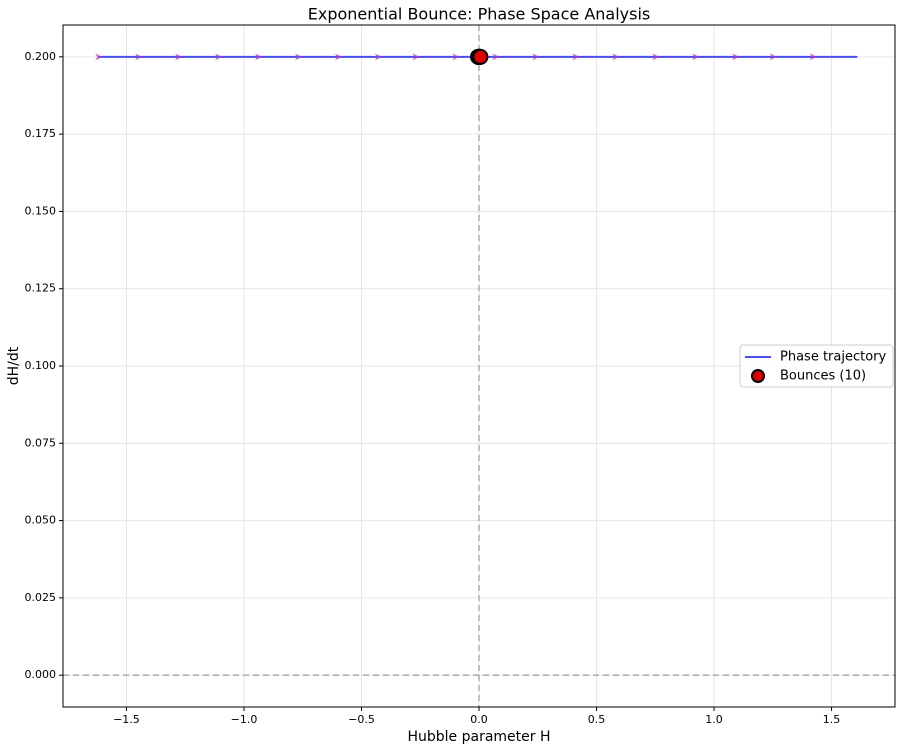 The height and width of the screenshot is (751, 903). Describe the element at coordinates (41, 674) in the screenshot. I see `y-tick-label: 0.000` at that location.